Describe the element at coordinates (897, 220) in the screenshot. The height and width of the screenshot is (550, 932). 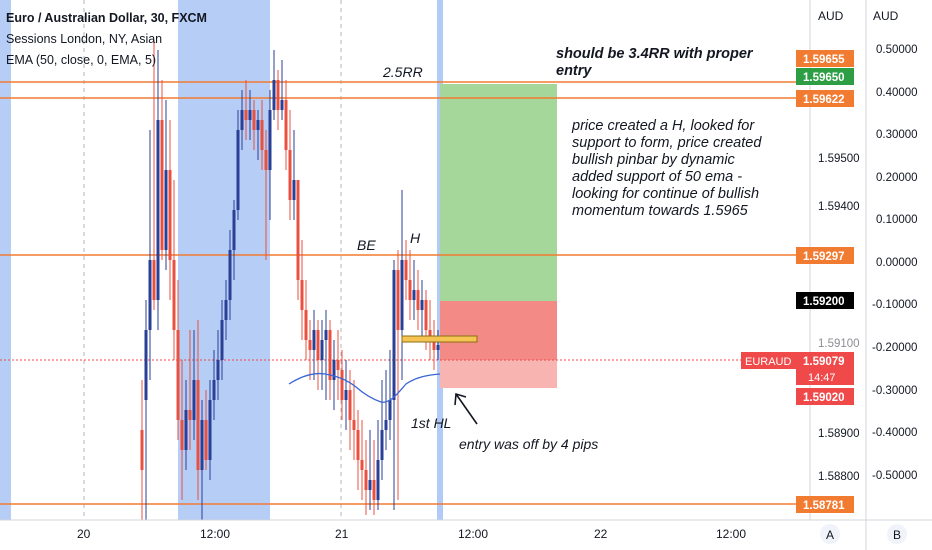
I see `pl-tick: 0.10000` at that location.